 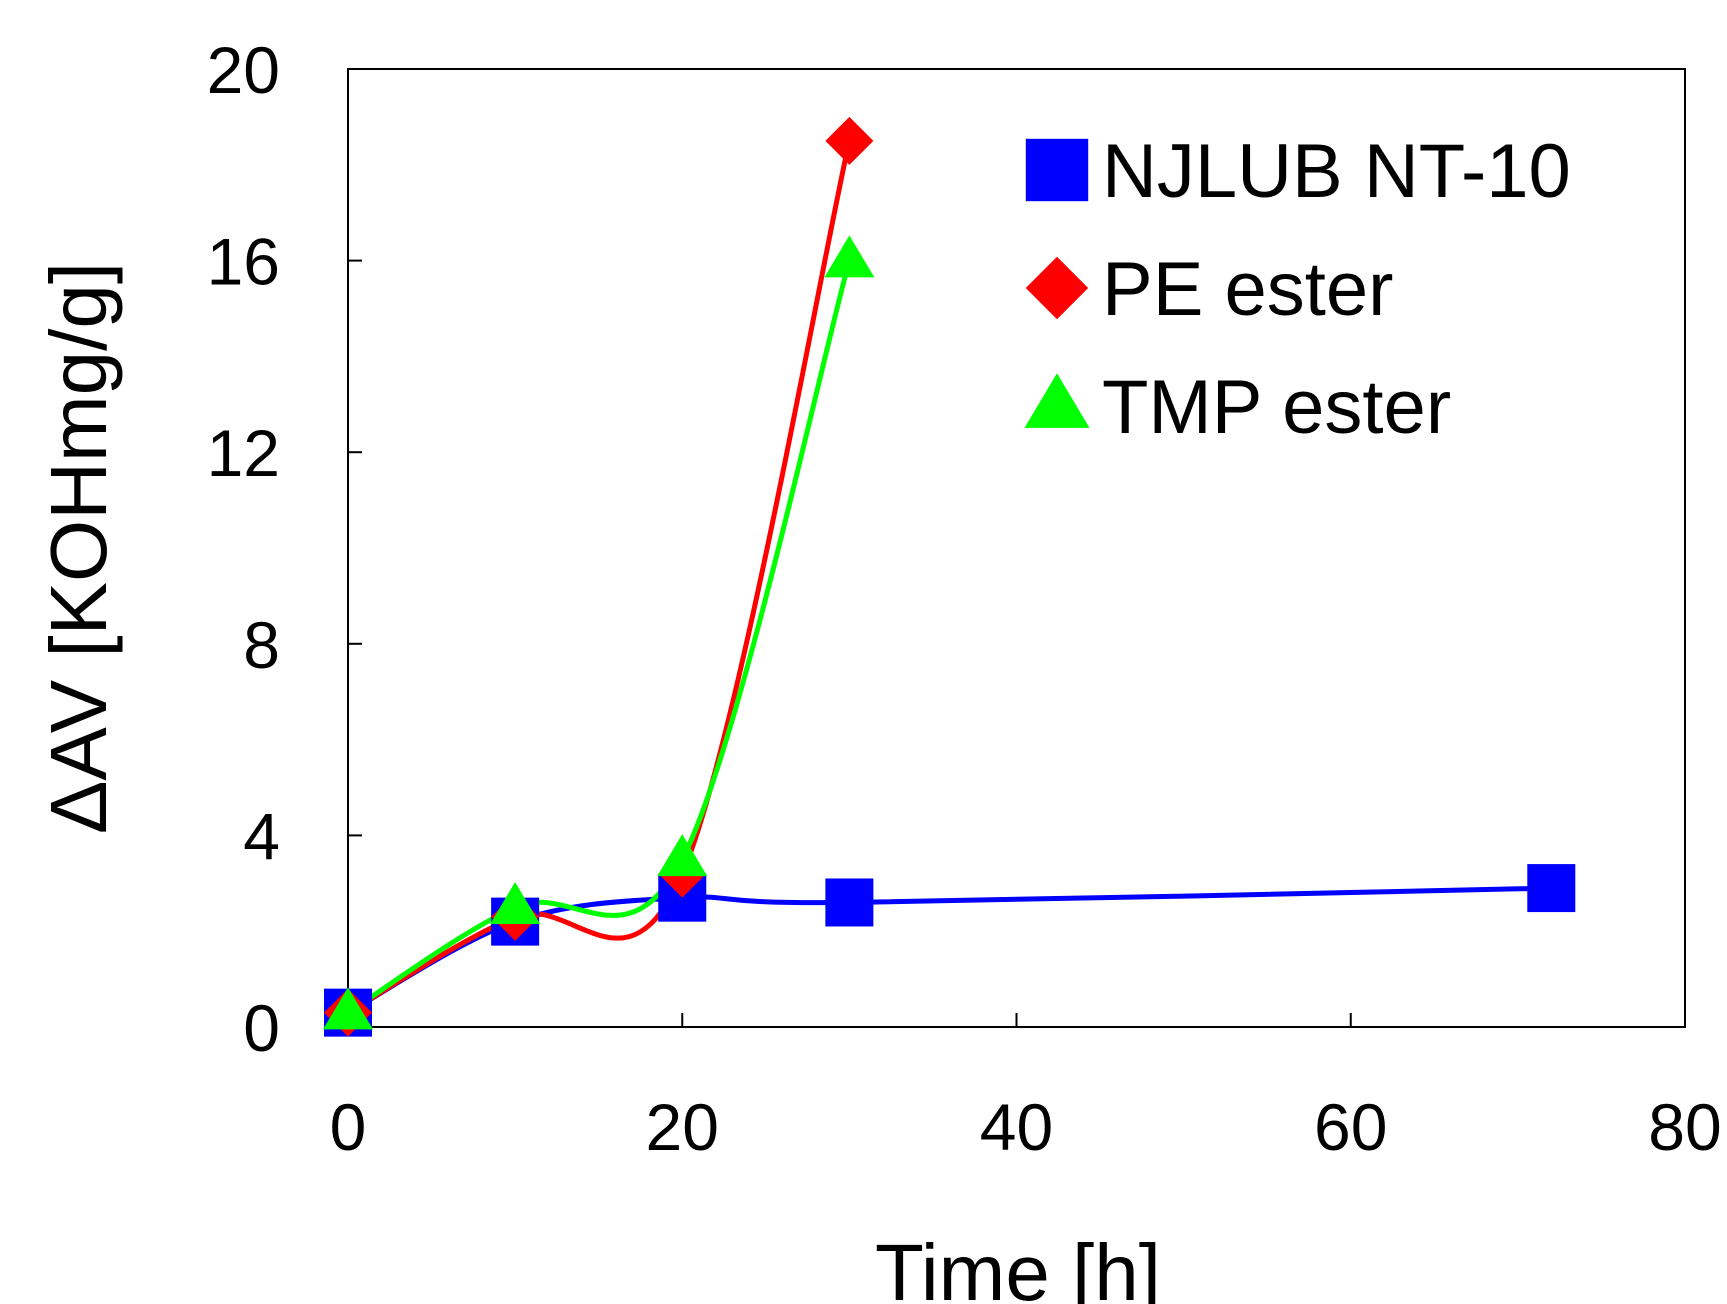 I want to click on x-tick-label: 40, so click(x=1016, y=1127).